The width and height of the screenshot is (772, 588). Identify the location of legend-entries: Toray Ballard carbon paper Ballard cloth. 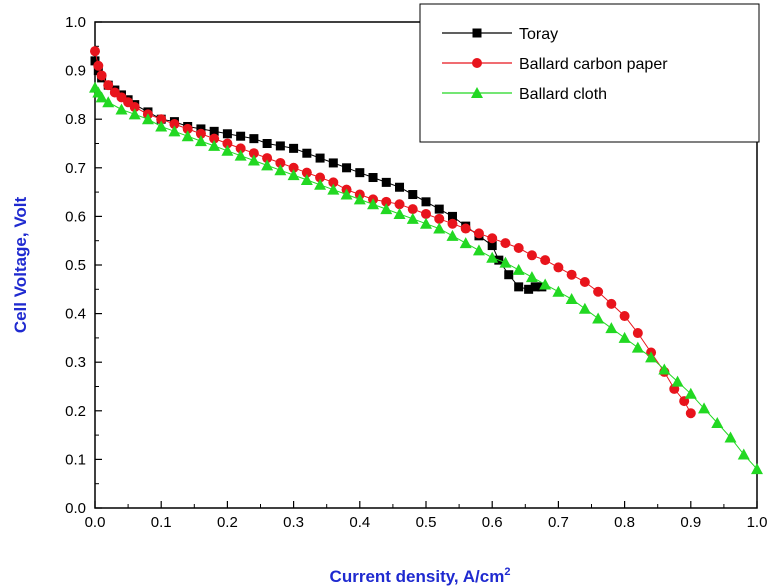
(555, 64).